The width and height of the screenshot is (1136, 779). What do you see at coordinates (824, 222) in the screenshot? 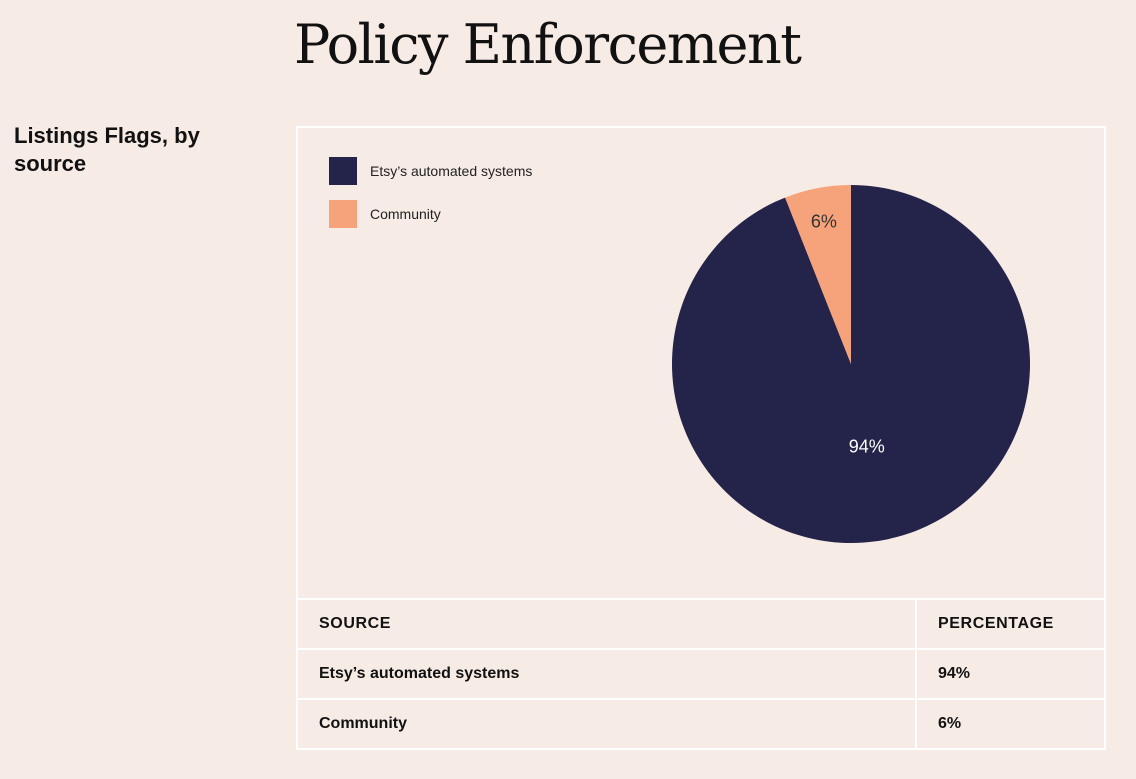
I see `pie-label-community: 6%` at bounding box center [824, 222].